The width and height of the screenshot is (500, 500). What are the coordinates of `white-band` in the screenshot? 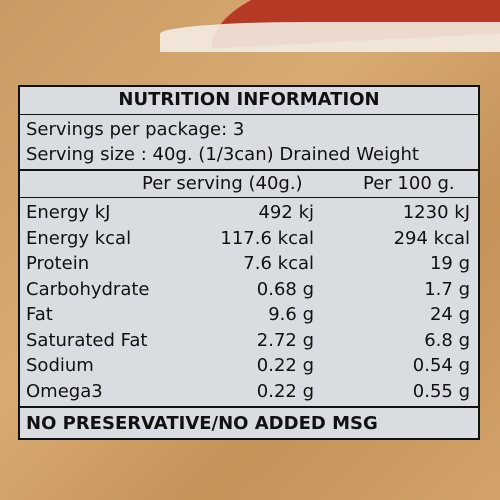 It's located at (330, 37).